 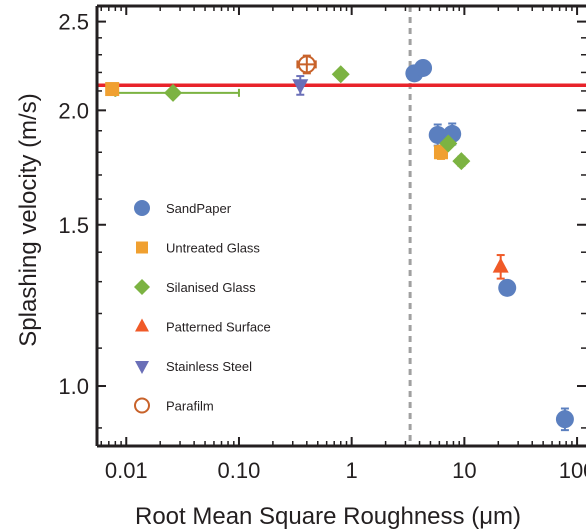 I want to click on x-axis-title: Root Mean Square Roughness (μm), so click(x=328, y=516).